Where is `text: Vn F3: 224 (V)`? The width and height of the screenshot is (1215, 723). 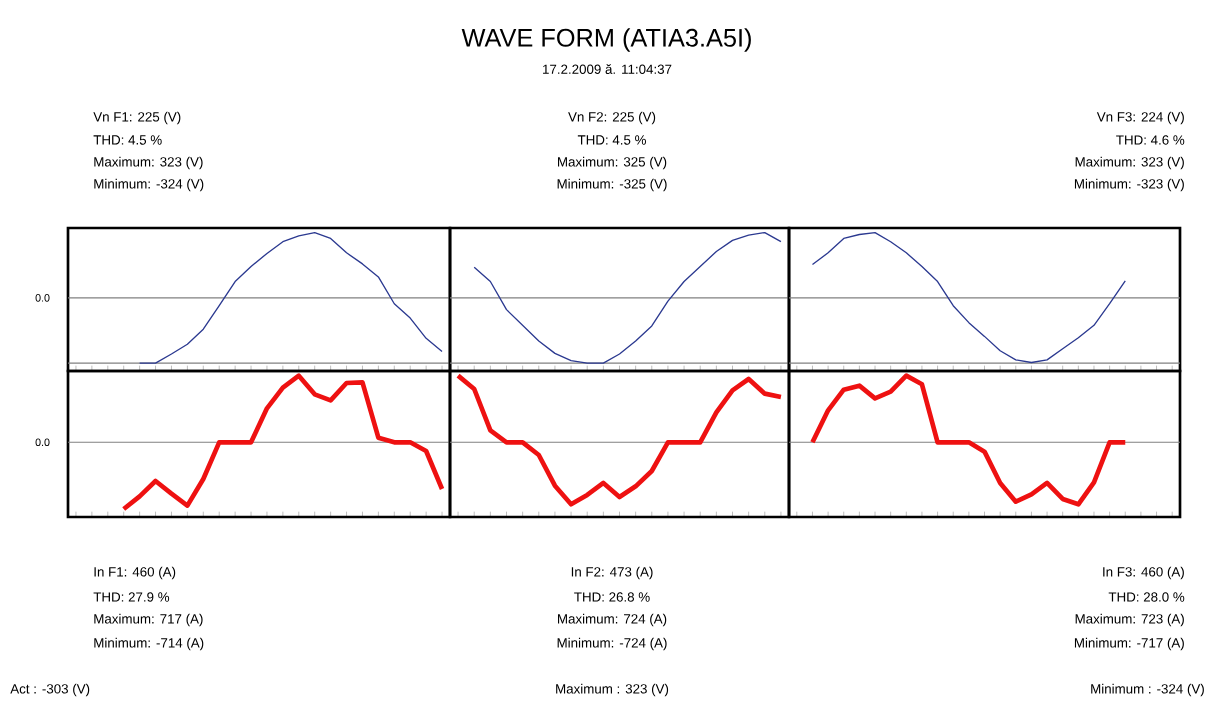 text: Vn F3: 224 (V) is located at coordinates (1140, 118).